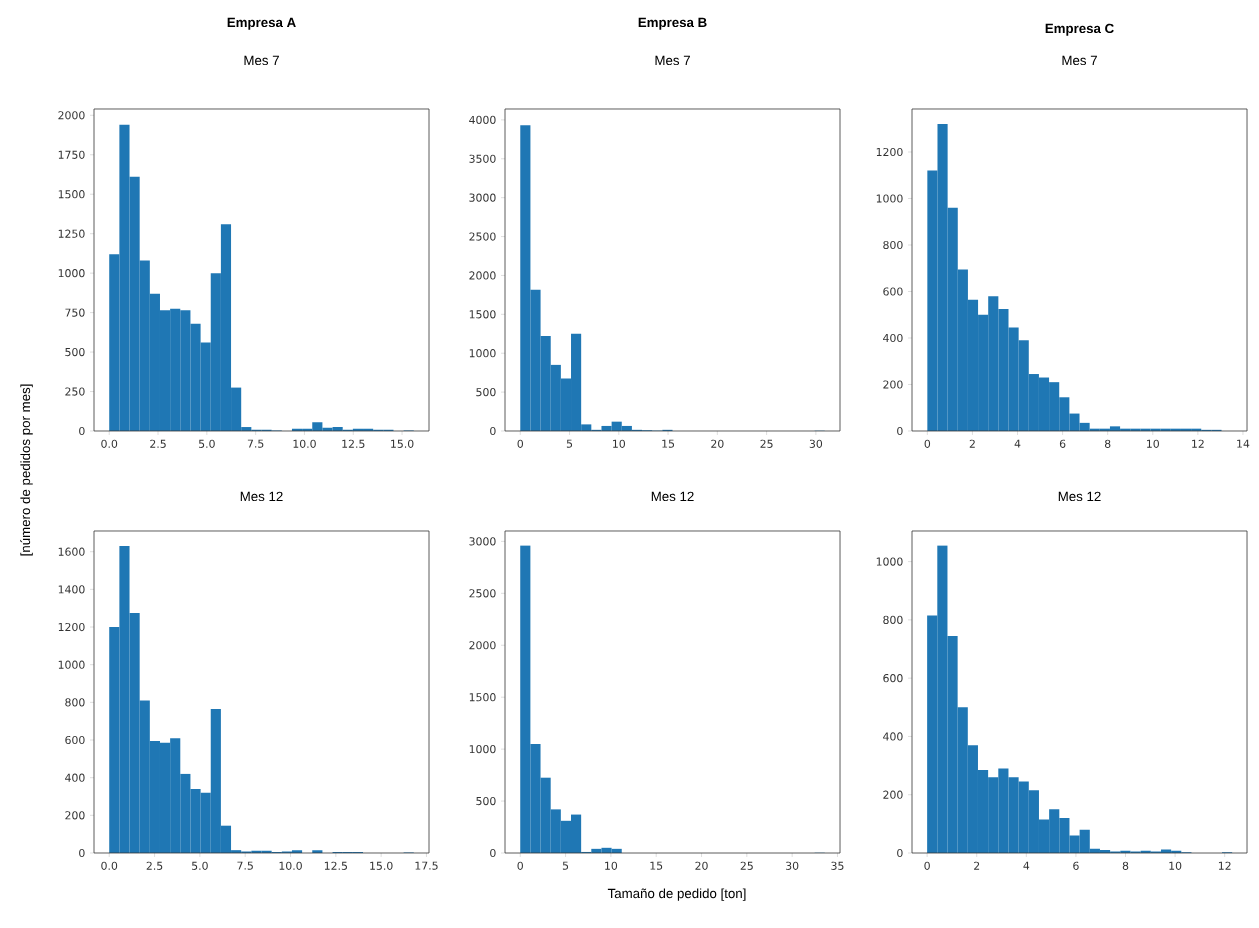 This screenshot has width=1259, height=928. I want to click on y-tick-label: 1400, so click(71, 589).